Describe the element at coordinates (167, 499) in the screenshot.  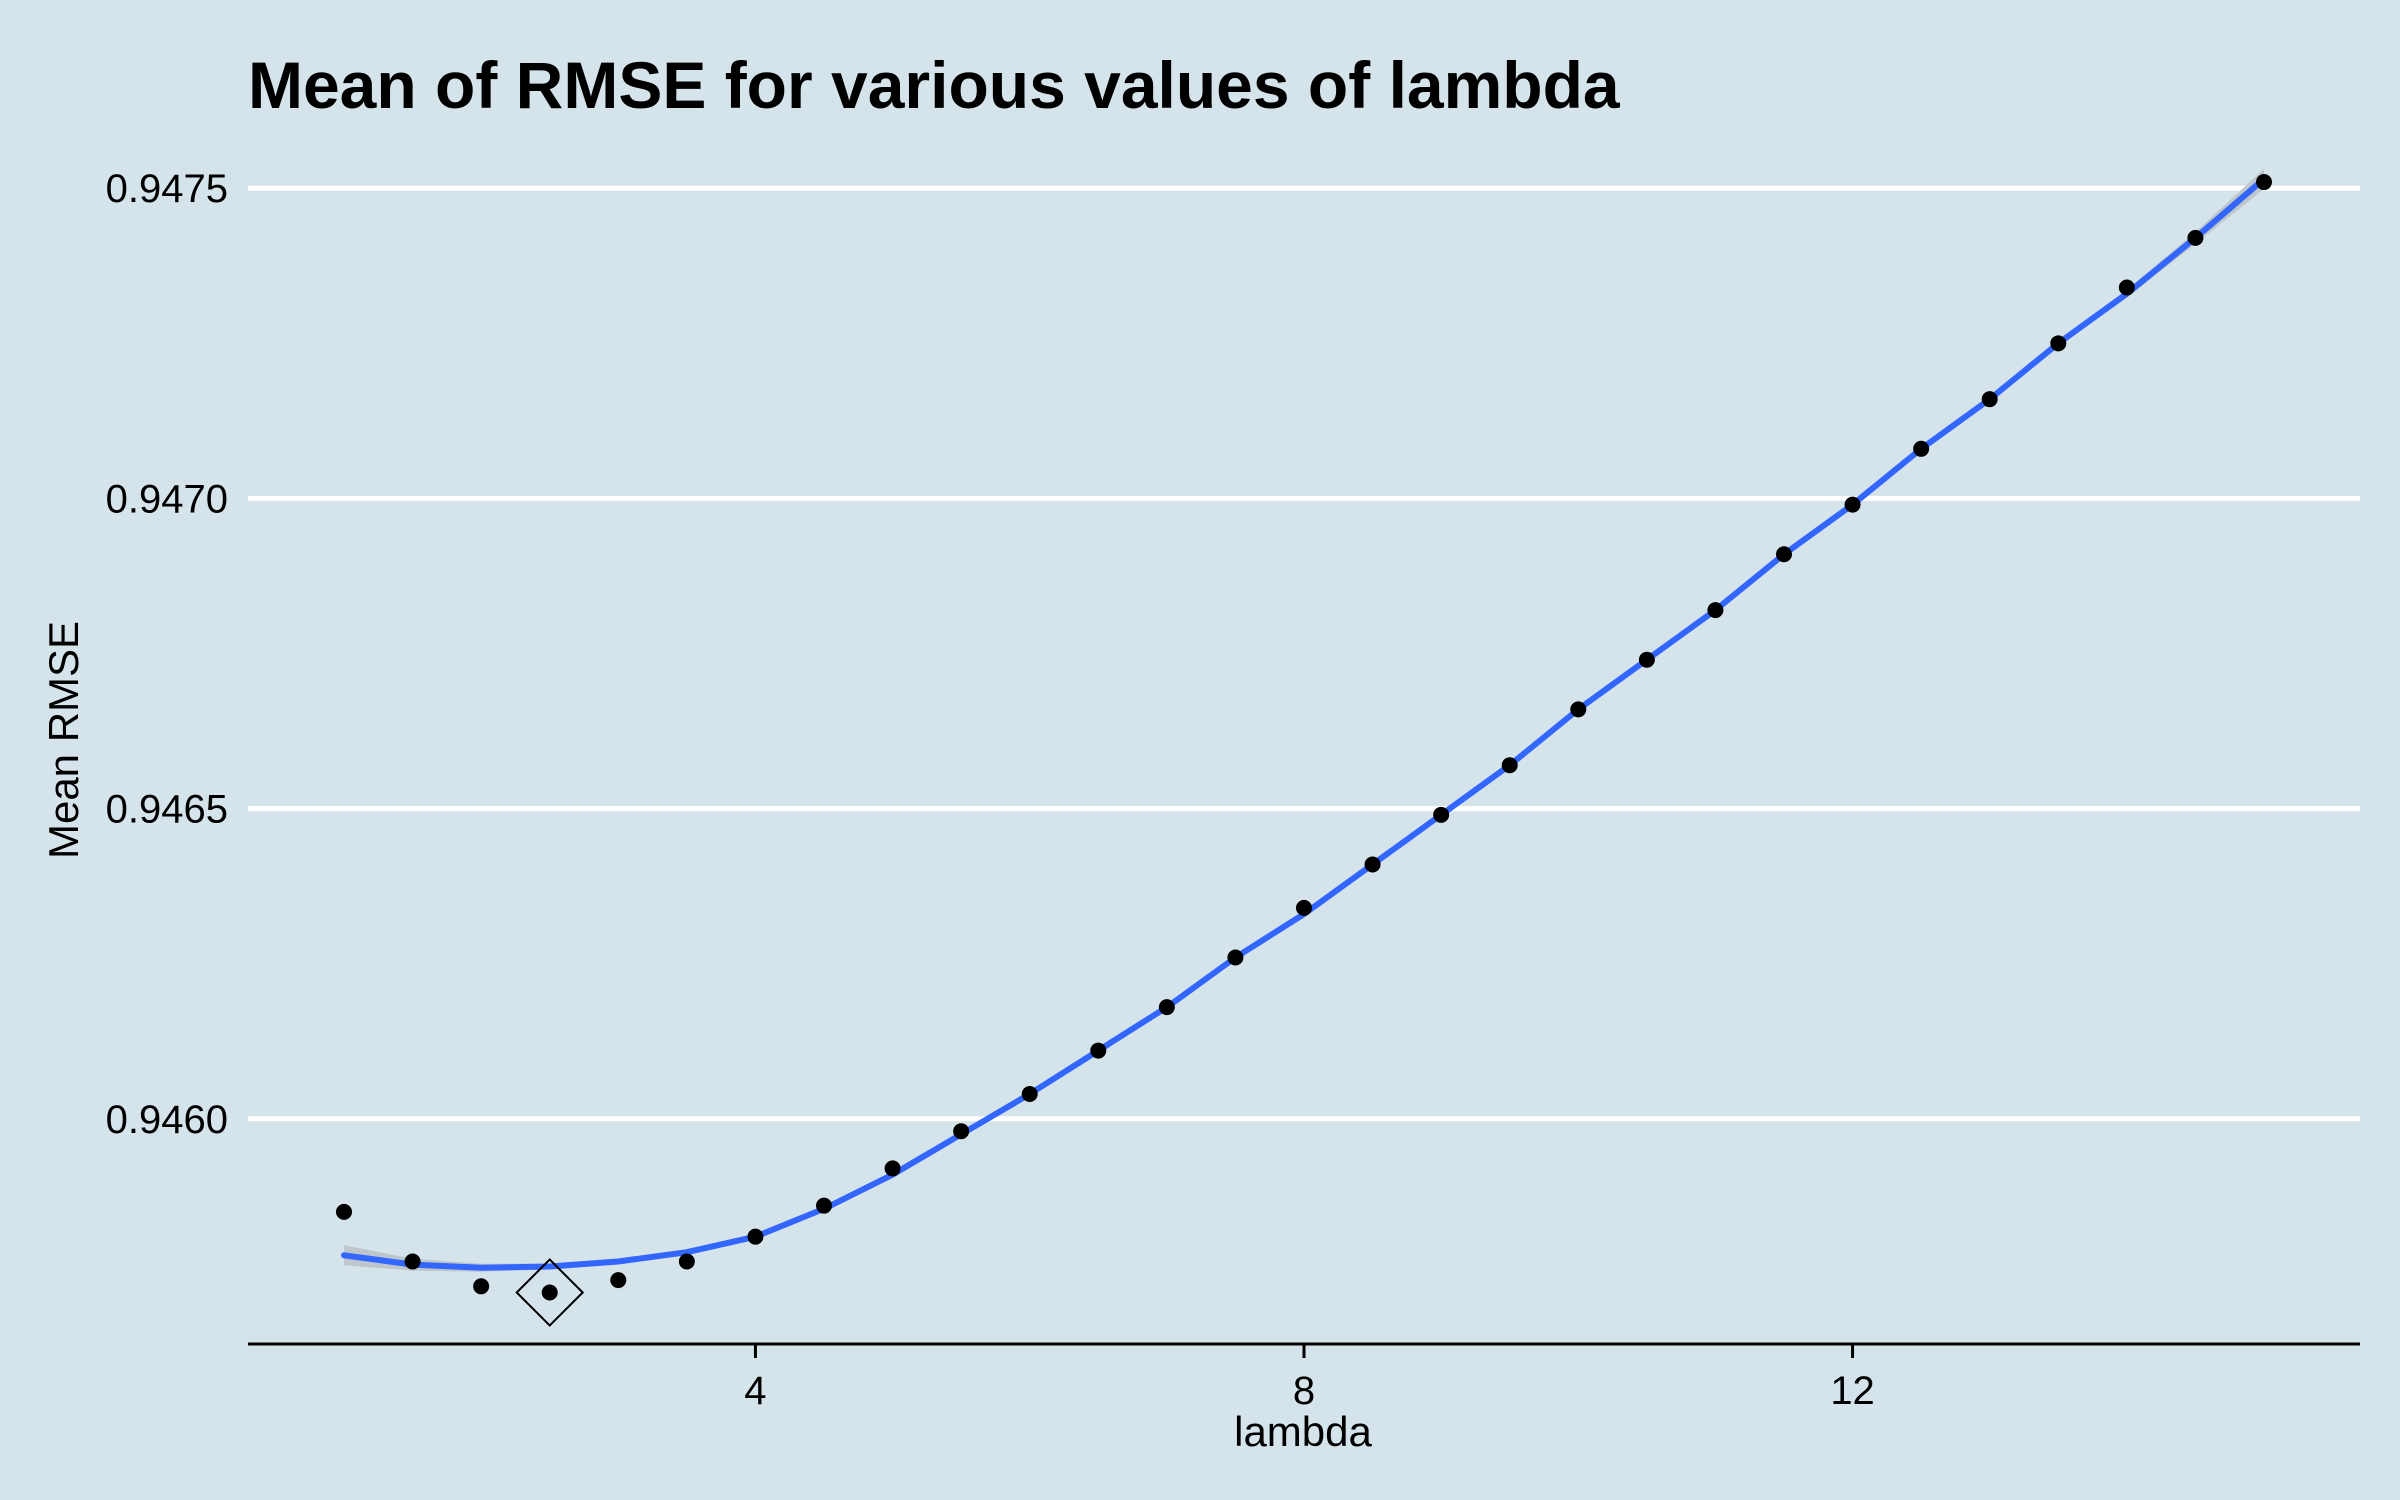
I see `y-tick-label: 0.9470` at that location.